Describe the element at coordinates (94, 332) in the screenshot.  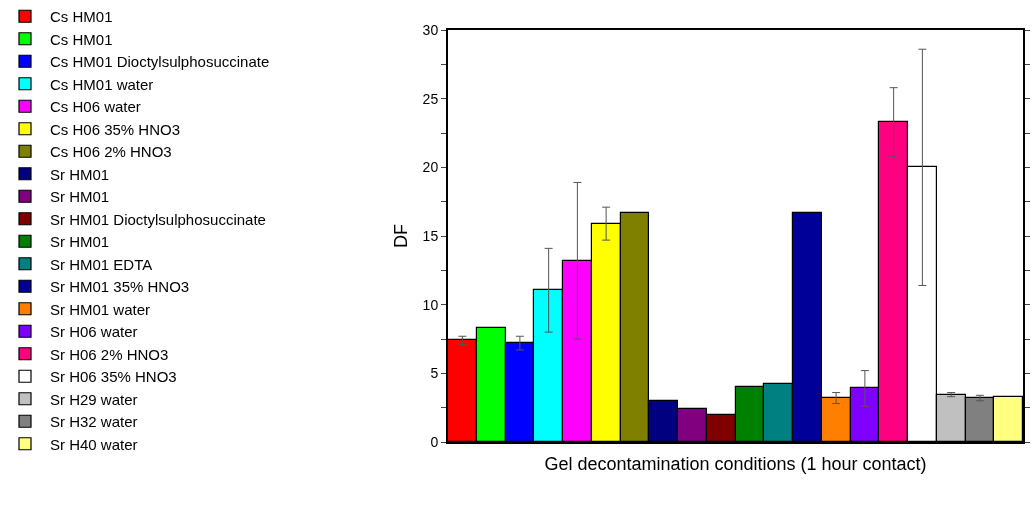
I see `legend-label: Sr H06 water` at that location.